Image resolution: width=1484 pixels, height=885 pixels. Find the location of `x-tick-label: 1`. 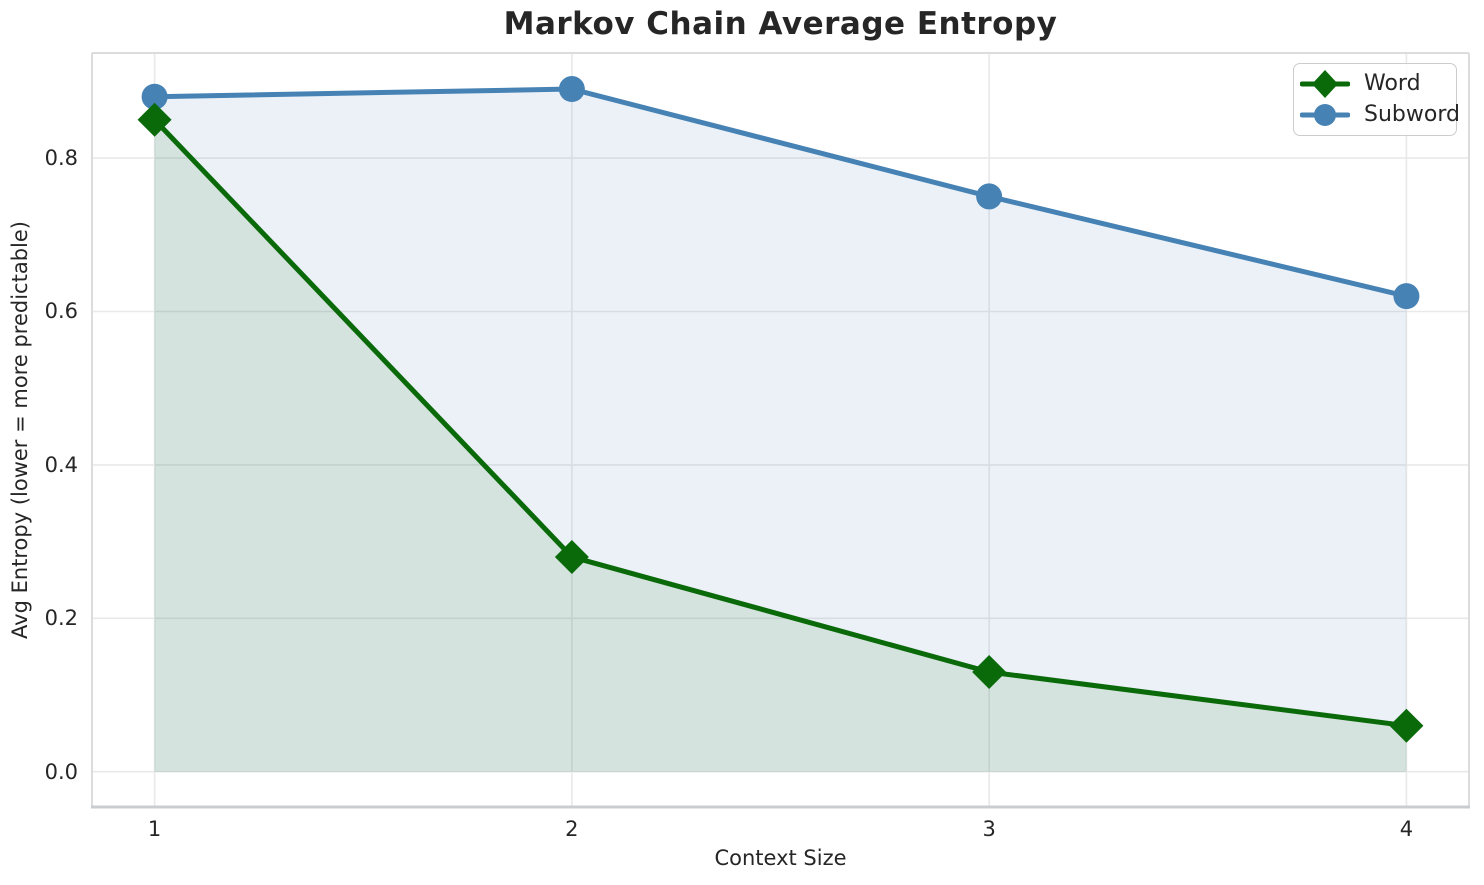

x-tick-label: 1 is located at coordinates (154, 829).